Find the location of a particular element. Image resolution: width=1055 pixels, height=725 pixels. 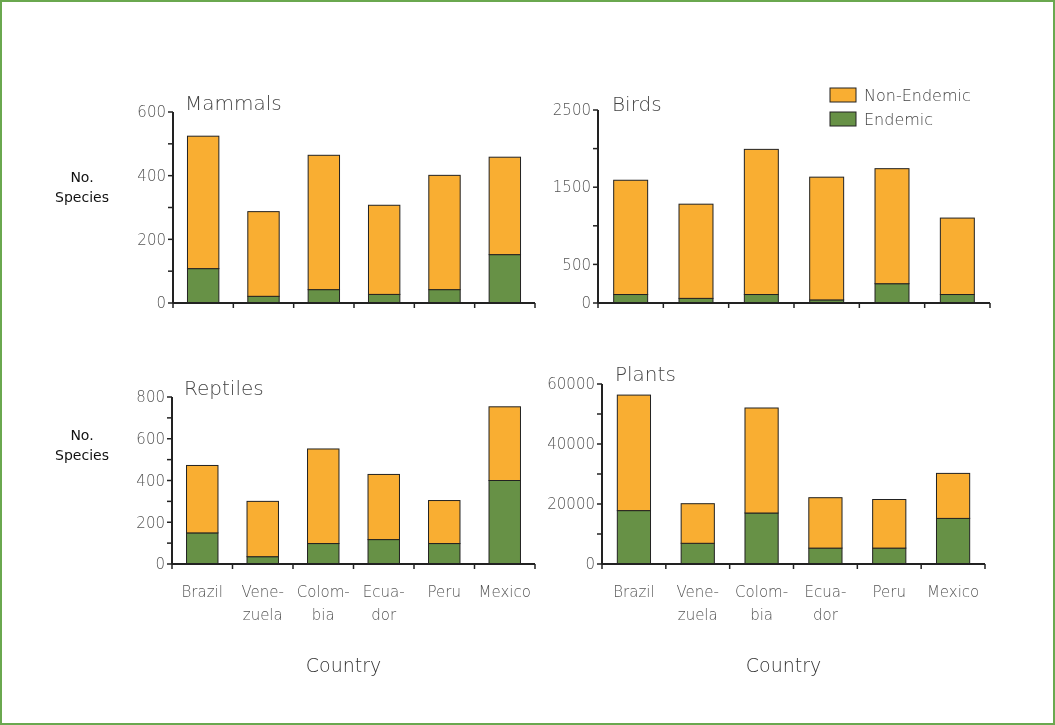

y-tick-label: 800 is located at coordinates (150, 397).